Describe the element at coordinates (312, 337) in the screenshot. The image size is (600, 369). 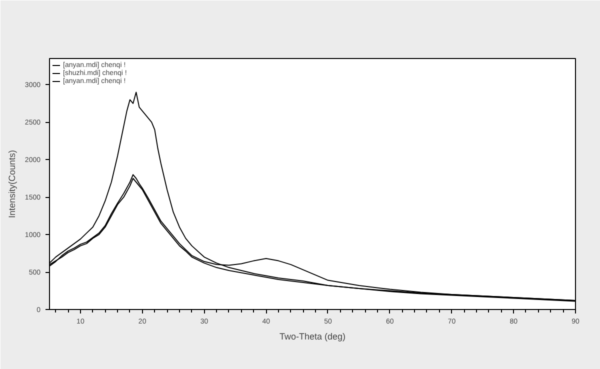
I see `x-axis-title: Two-Theta (deg)` at that location.